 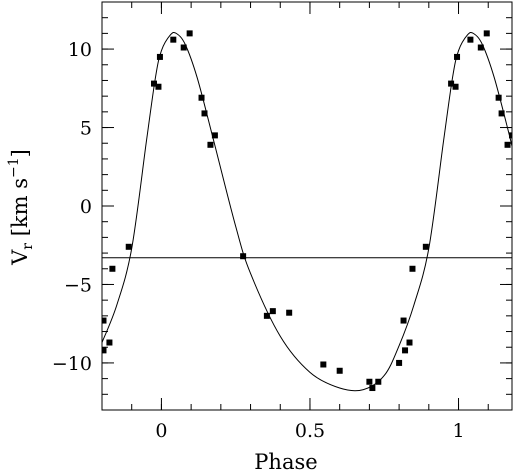 What do you see at coordinates (28, 246) in the screenshot?
I see `y-label-subscript: r` at bounding box center [28, 246].